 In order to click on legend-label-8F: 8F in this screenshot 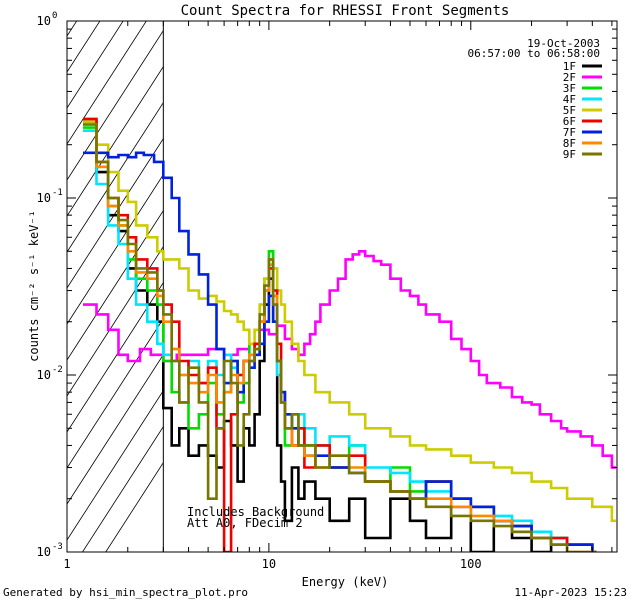, I will do `click(569, 143)`.